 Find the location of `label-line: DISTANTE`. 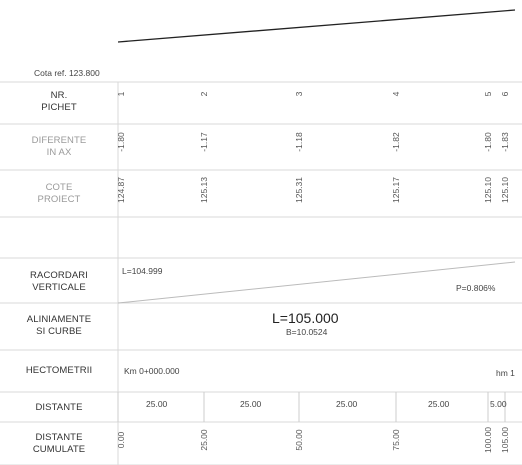

label-line: DISTANTE is located at coordinates (59, 437).